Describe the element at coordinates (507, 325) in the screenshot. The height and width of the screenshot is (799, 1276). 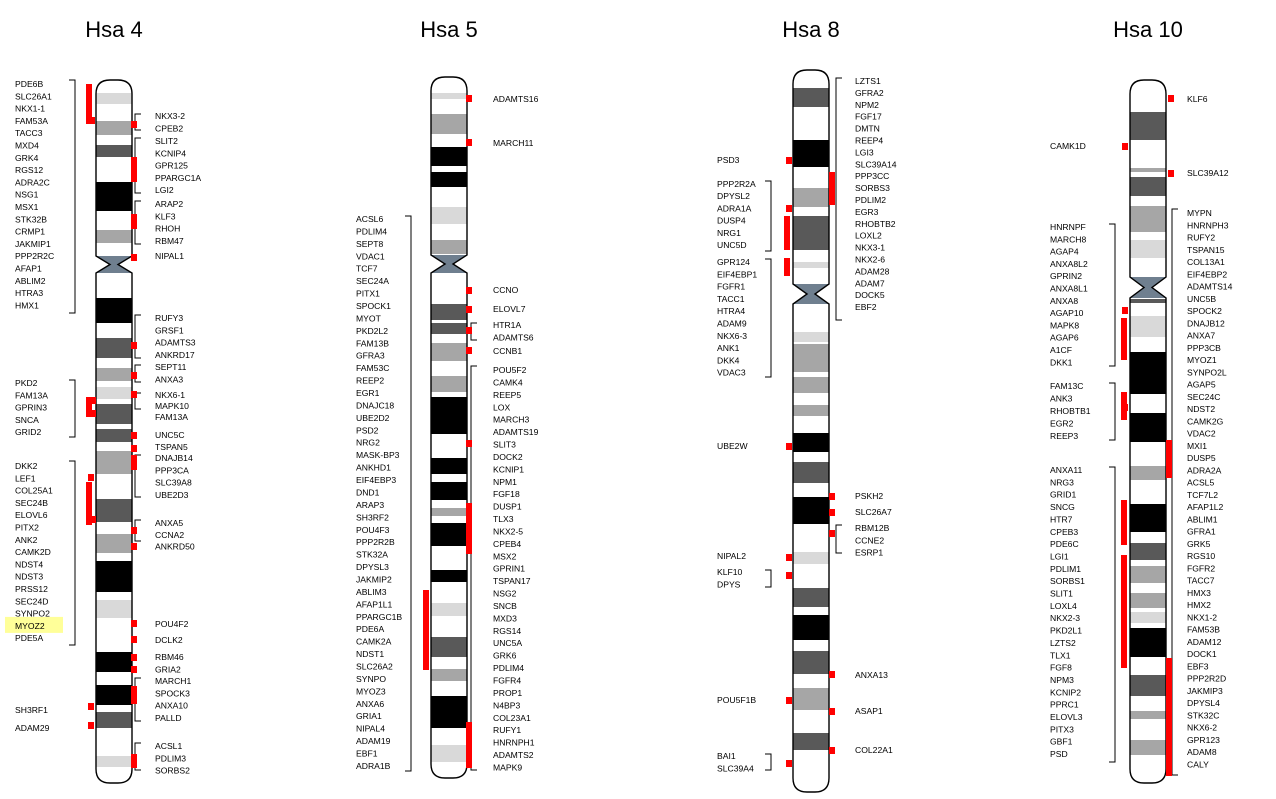
I see `gene-label: HTR1A` at that location.